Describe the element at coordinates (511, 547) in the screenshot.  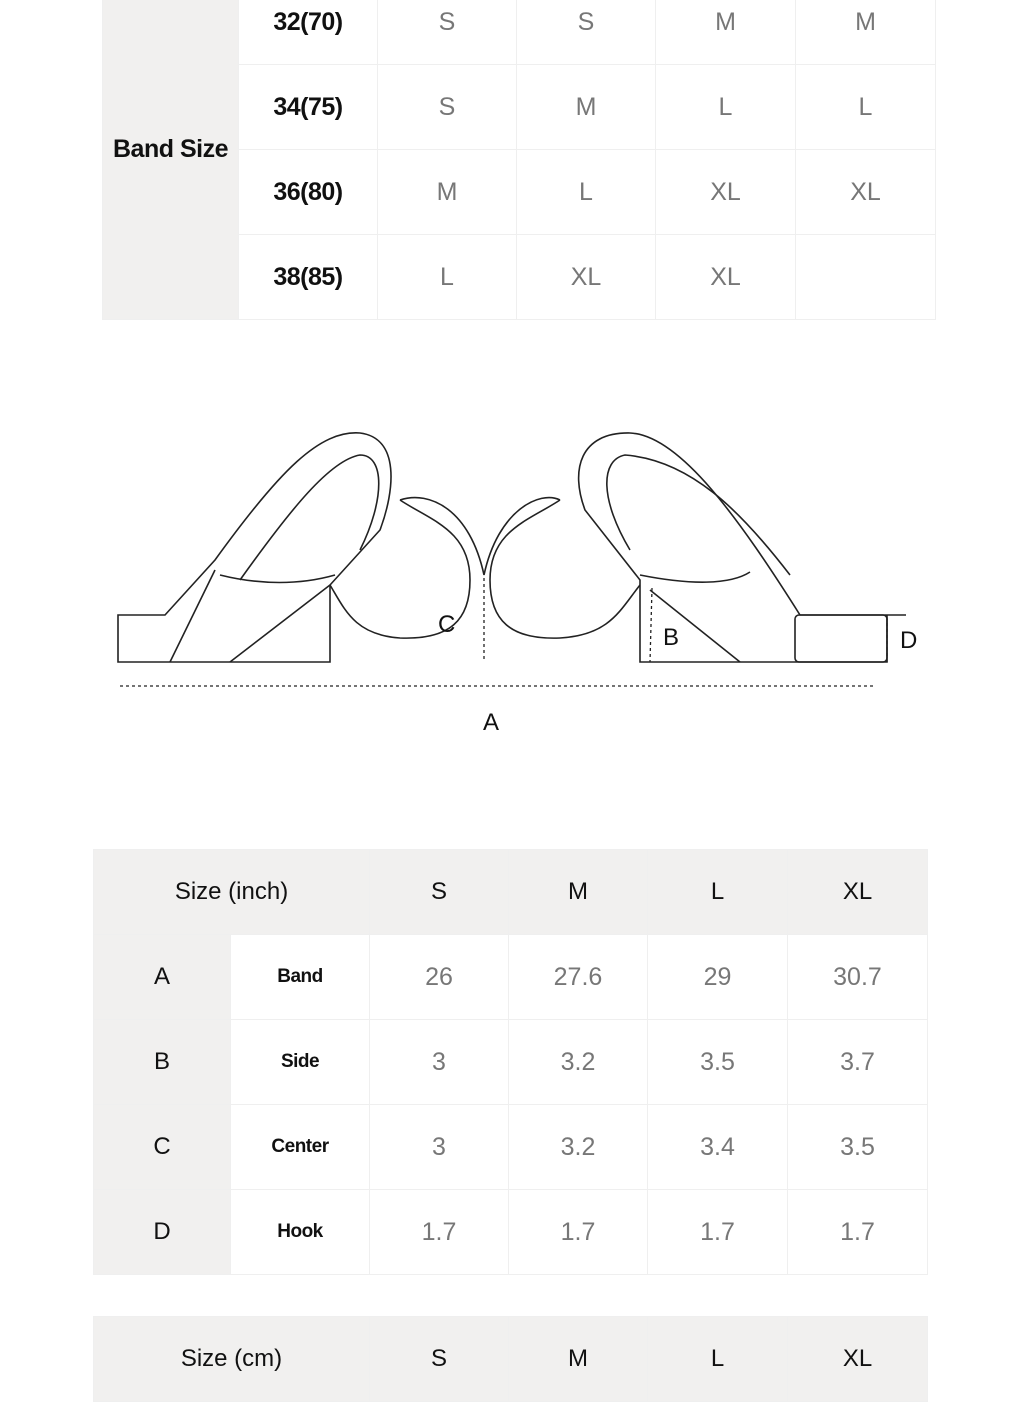
I see `bra-outline-icon` at that location.